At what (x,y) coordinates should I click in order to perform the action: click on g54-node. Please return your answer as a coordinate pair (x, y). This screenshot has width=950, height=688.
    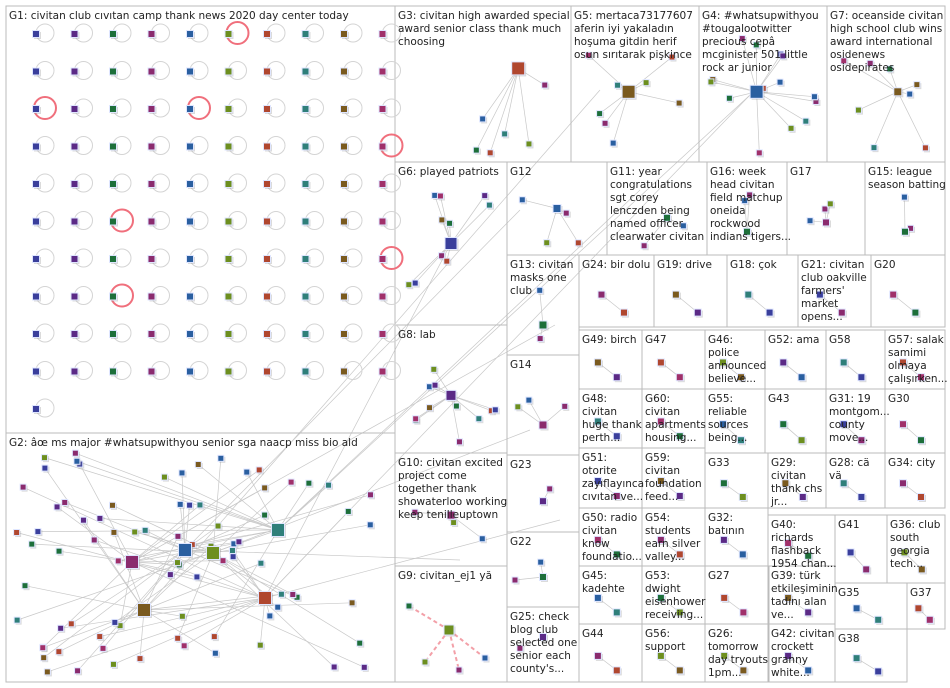
    Looking at the image, I should click on (679, 554).